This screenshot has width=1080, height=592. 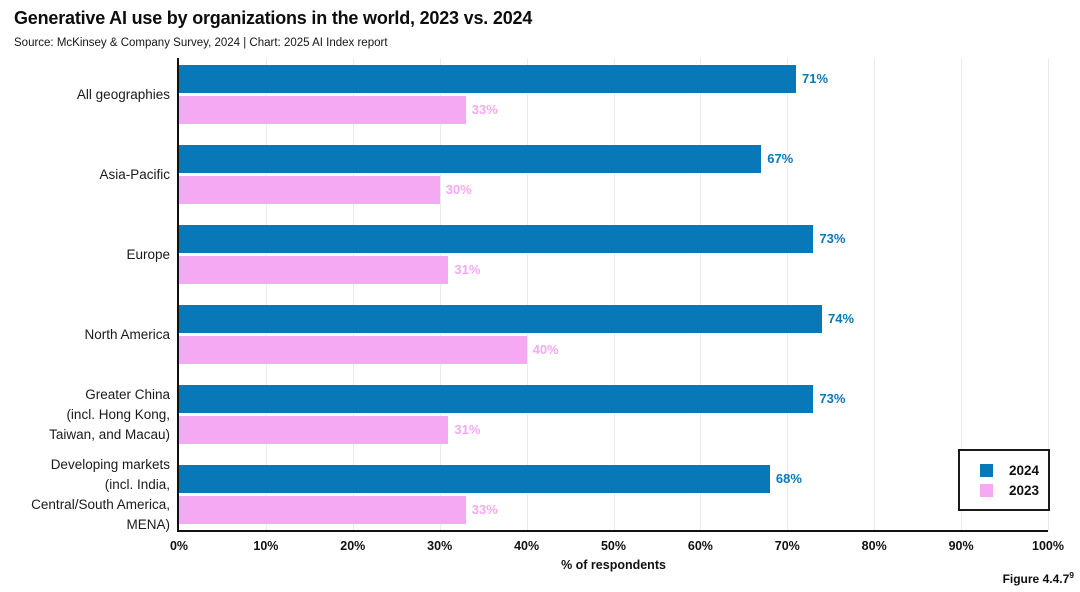 What do you see at coordinates (496, 239) in the screenshot?
I see `bar-2024-row2` at bounding box center [496, 239].